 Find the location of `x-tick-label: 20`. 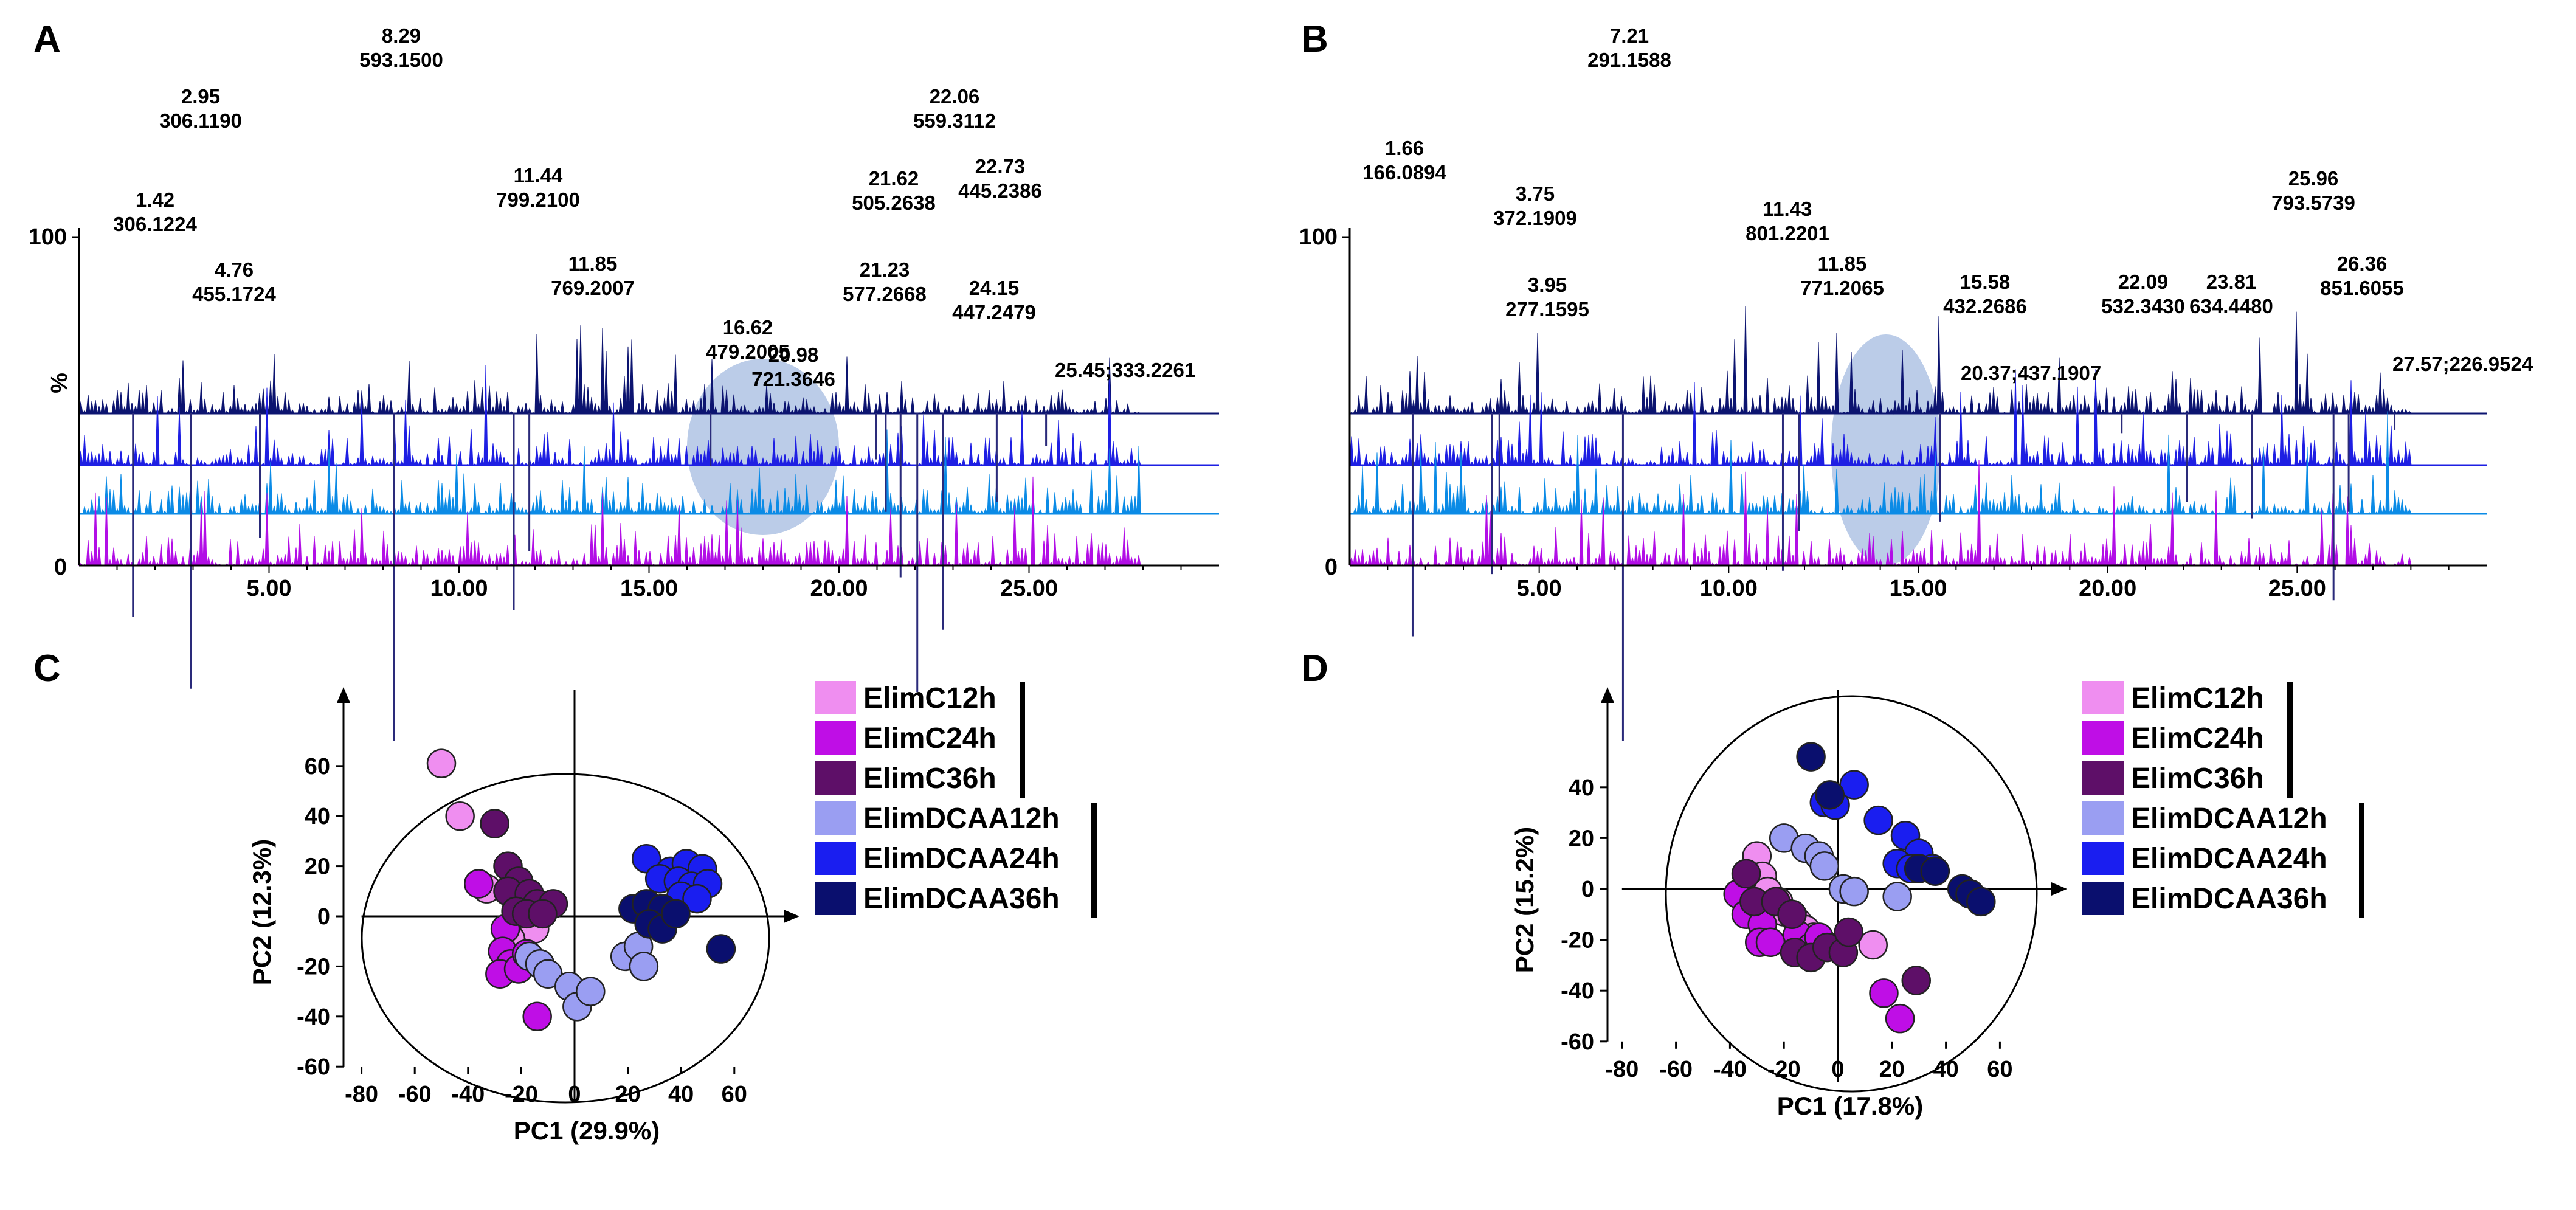

x-tick-label: 20 is located at coordinates (1892, 1069).